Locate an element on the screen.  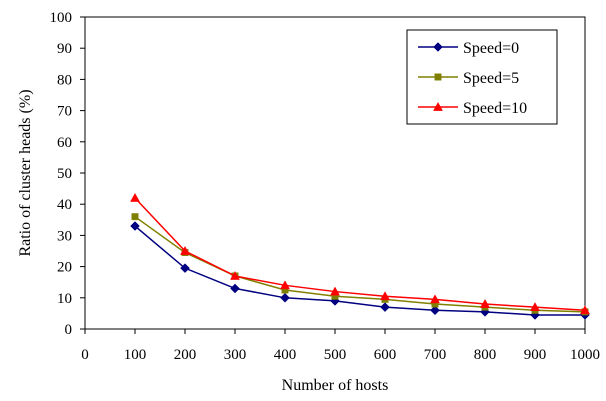
legend-item: Speed=5 is located at coordinates (468, 78).